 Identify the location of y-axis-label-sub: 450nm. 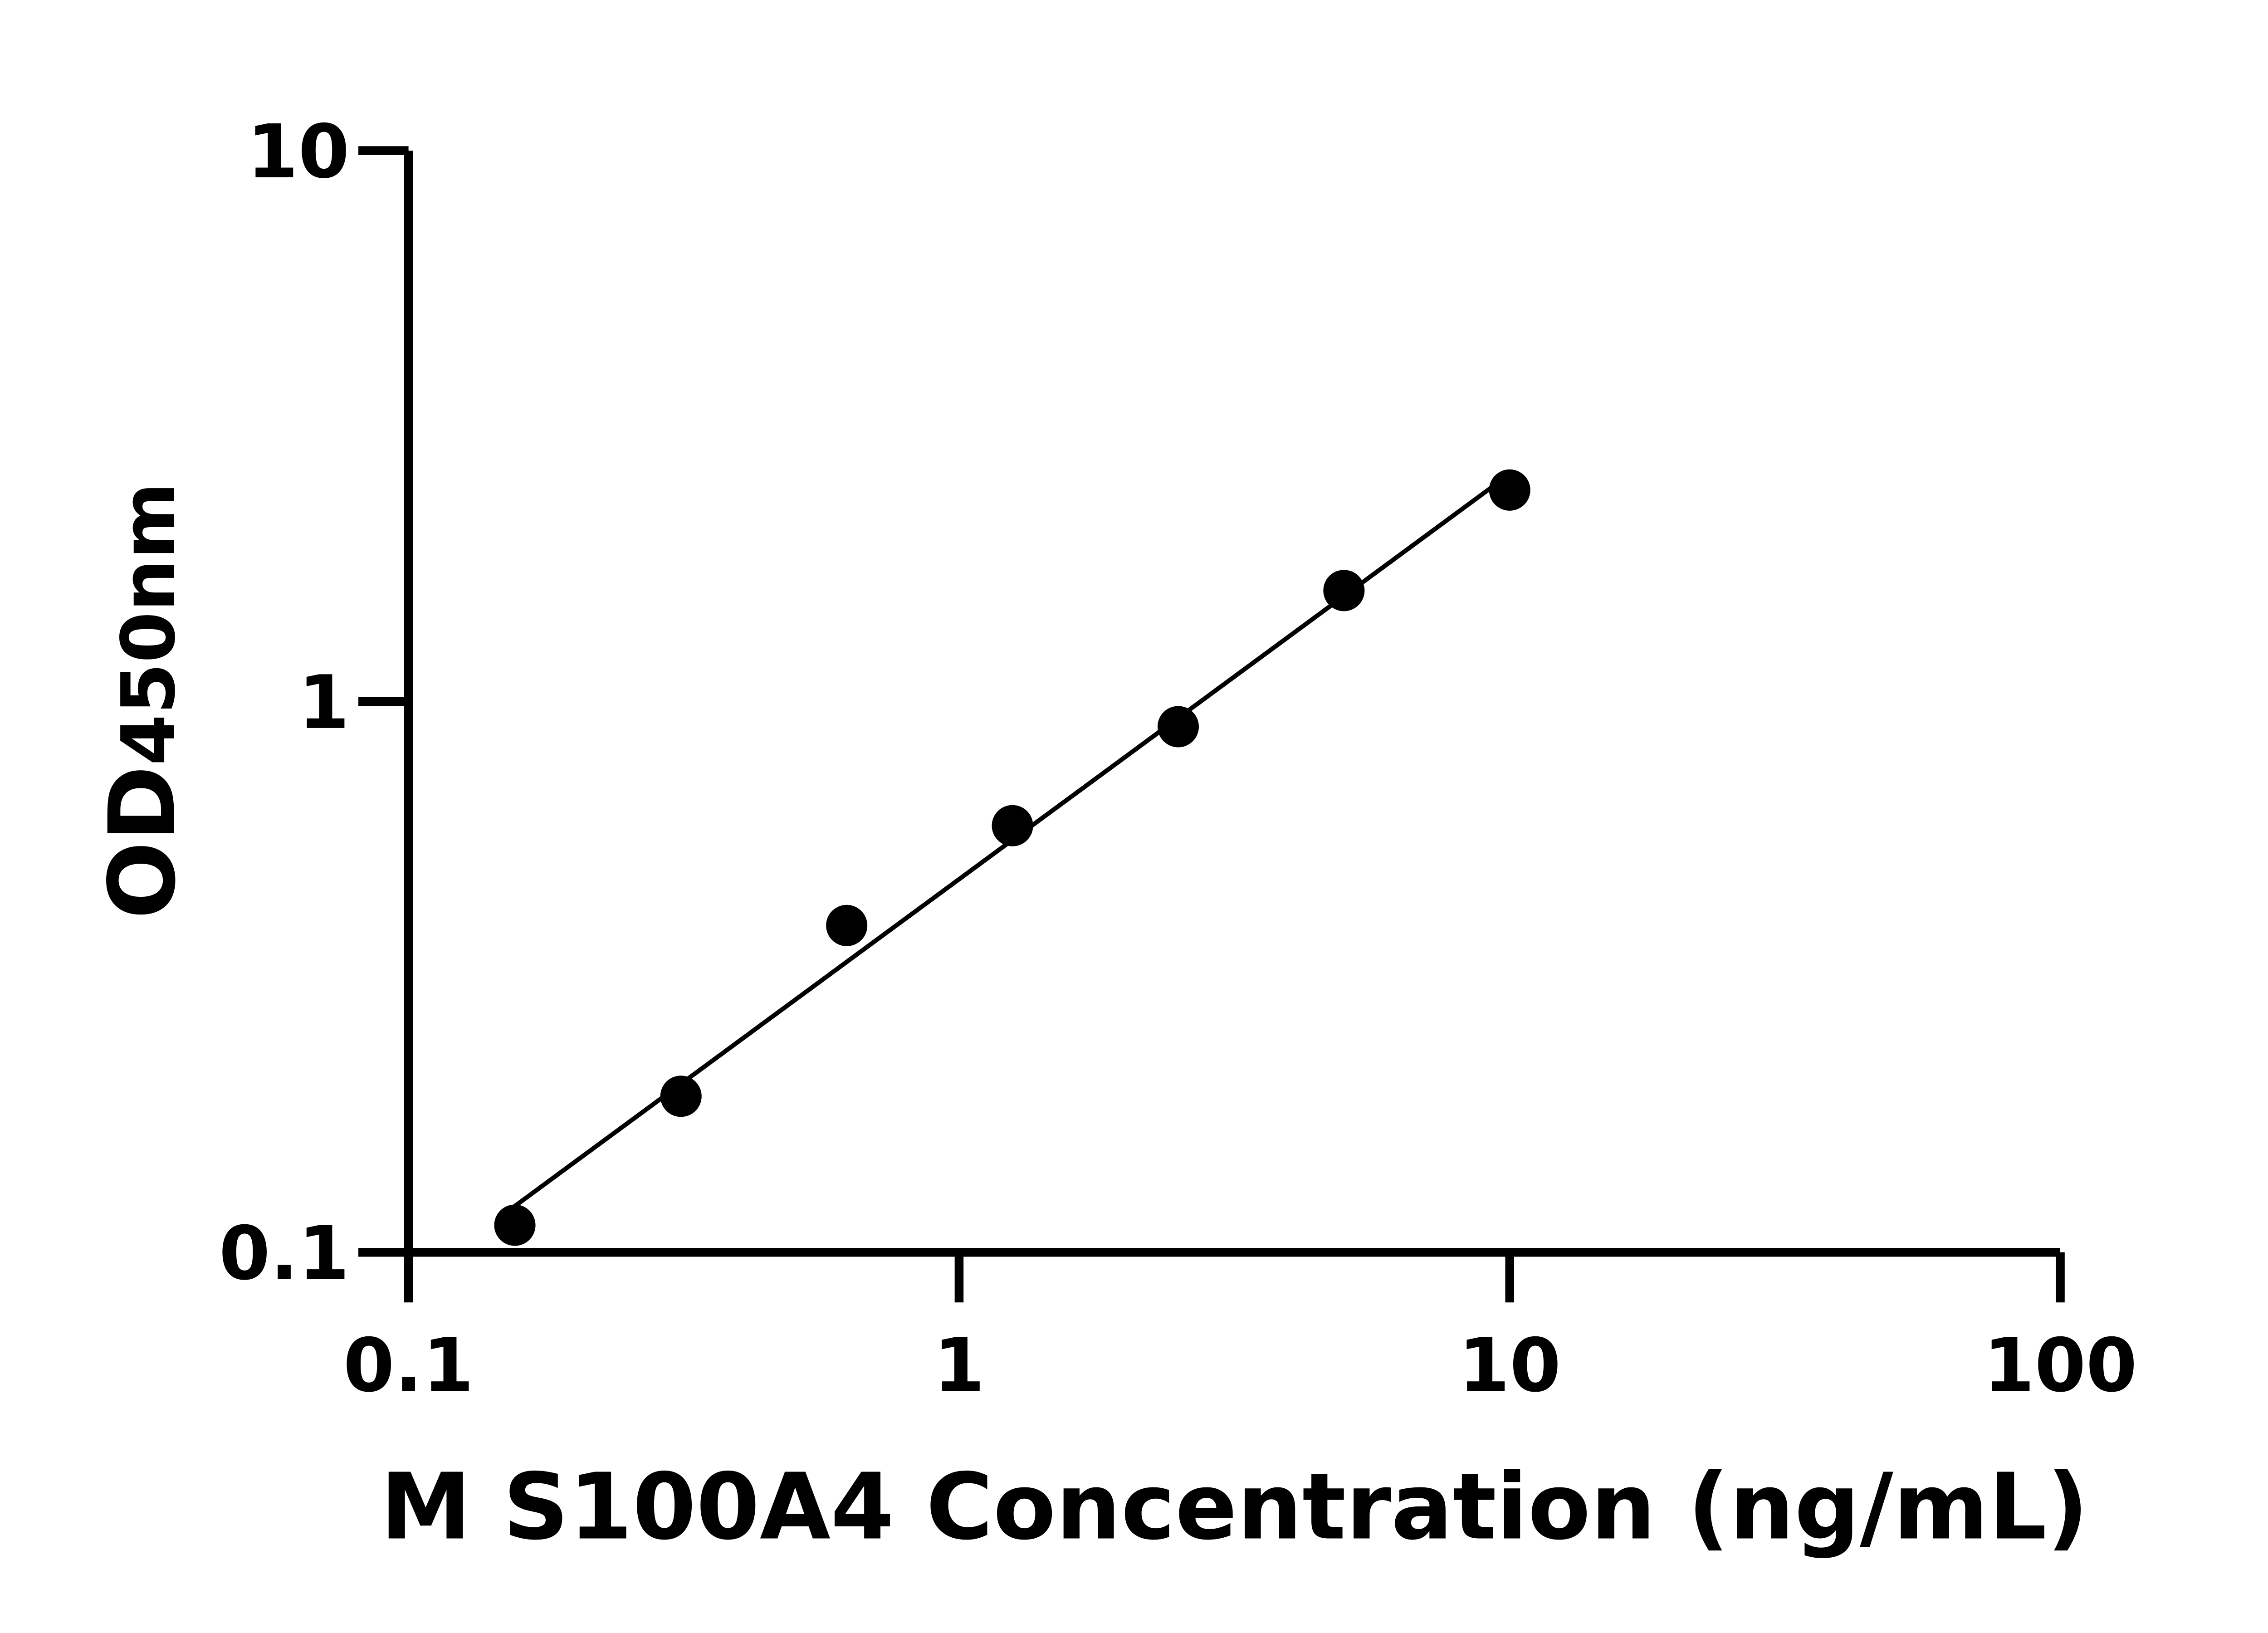
(149, 623).